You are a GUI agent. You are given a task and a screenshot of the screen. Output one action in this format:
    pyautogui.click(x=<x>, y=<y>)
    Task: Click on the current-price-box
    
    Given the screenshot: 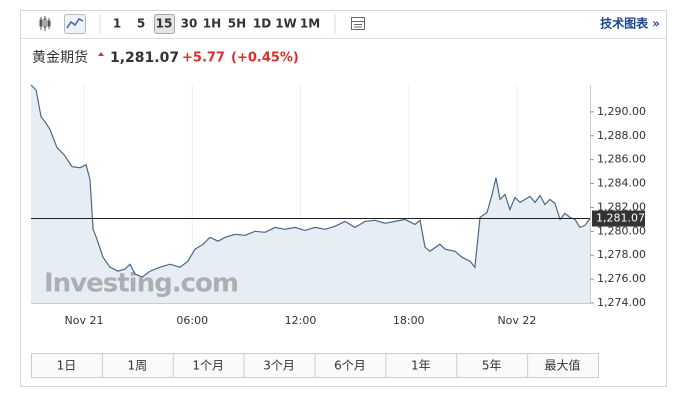 What is the action you would take?
    pyautogui.click(x=618, y=218)
    